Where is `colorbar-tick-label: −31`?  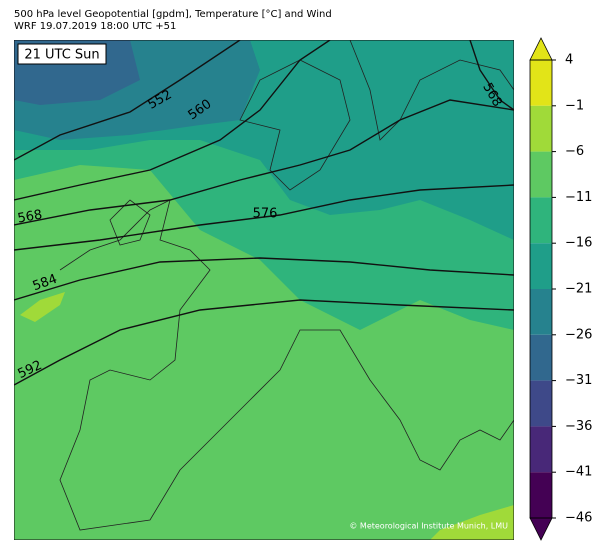
colorbar-tick-label: −31 is located at coordinates (578, 380).